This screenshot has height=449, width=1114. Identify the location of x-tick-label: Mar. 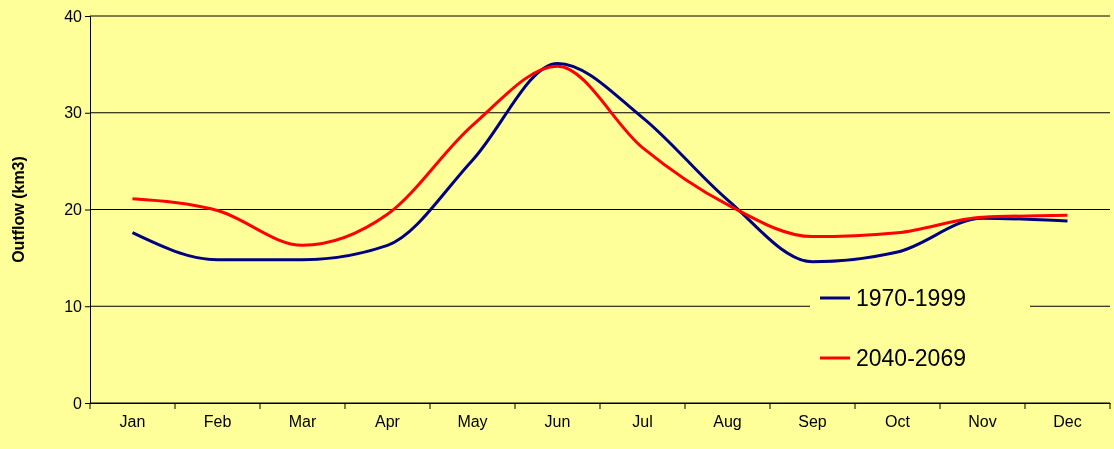
(302, 421).